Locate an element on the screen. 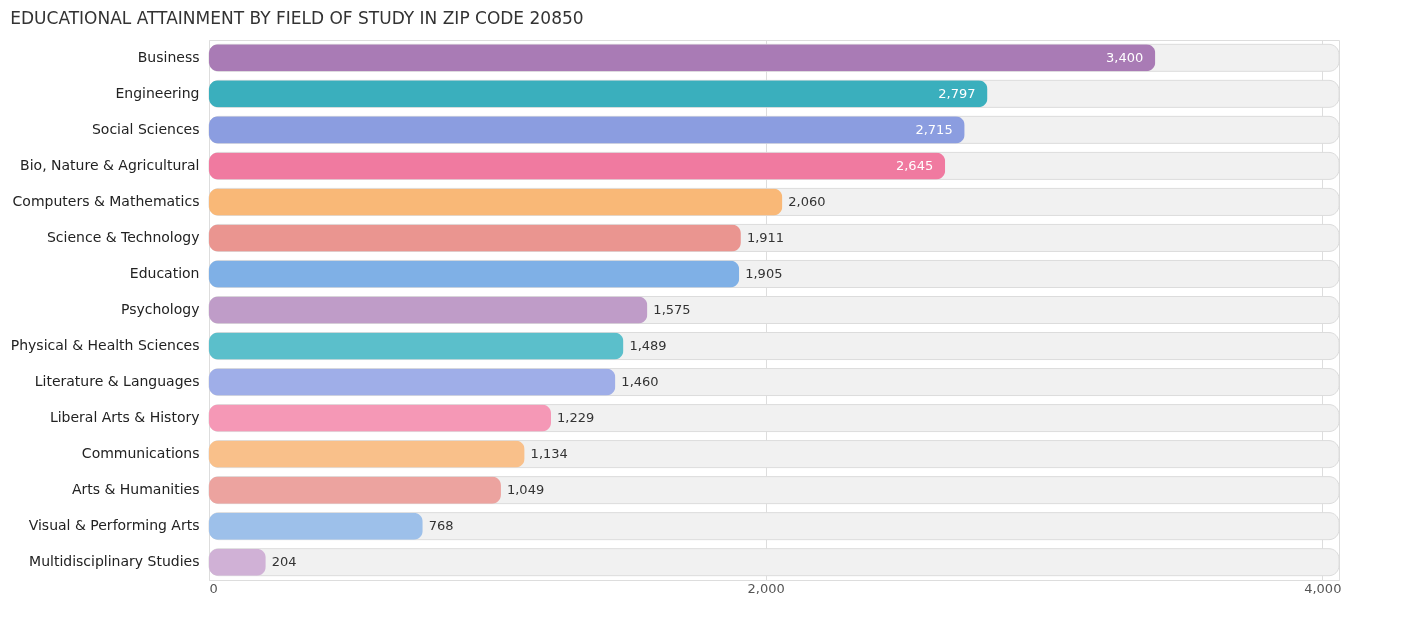  data-label: 1,905 is located at coordinates (764, 273).